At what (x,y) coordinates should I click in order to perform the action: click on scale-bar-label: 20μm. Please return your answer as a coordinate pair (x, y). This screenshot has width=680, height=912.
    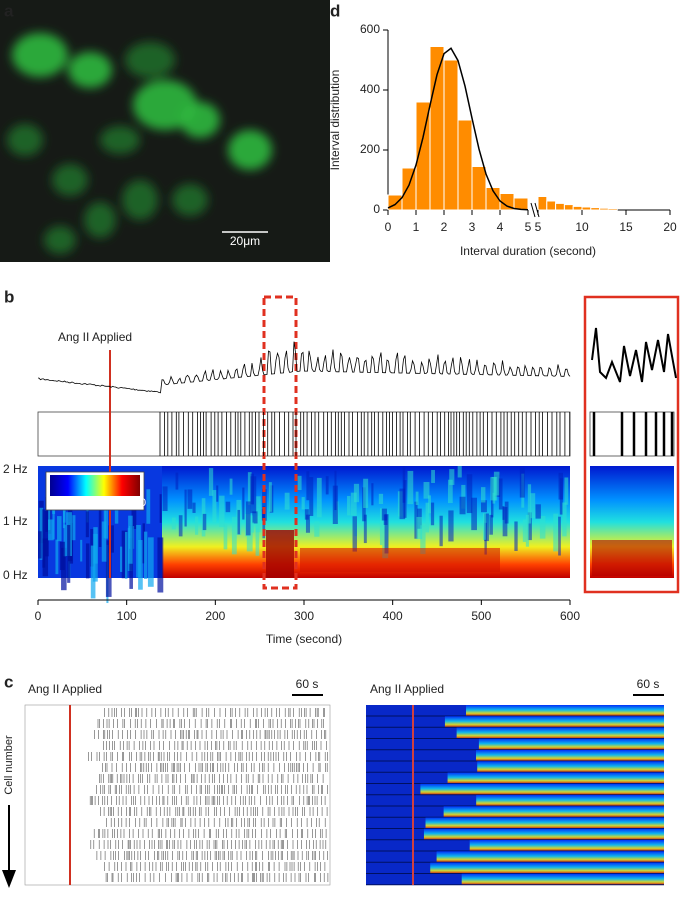
    Looking at the image, I should click on (245, 241).